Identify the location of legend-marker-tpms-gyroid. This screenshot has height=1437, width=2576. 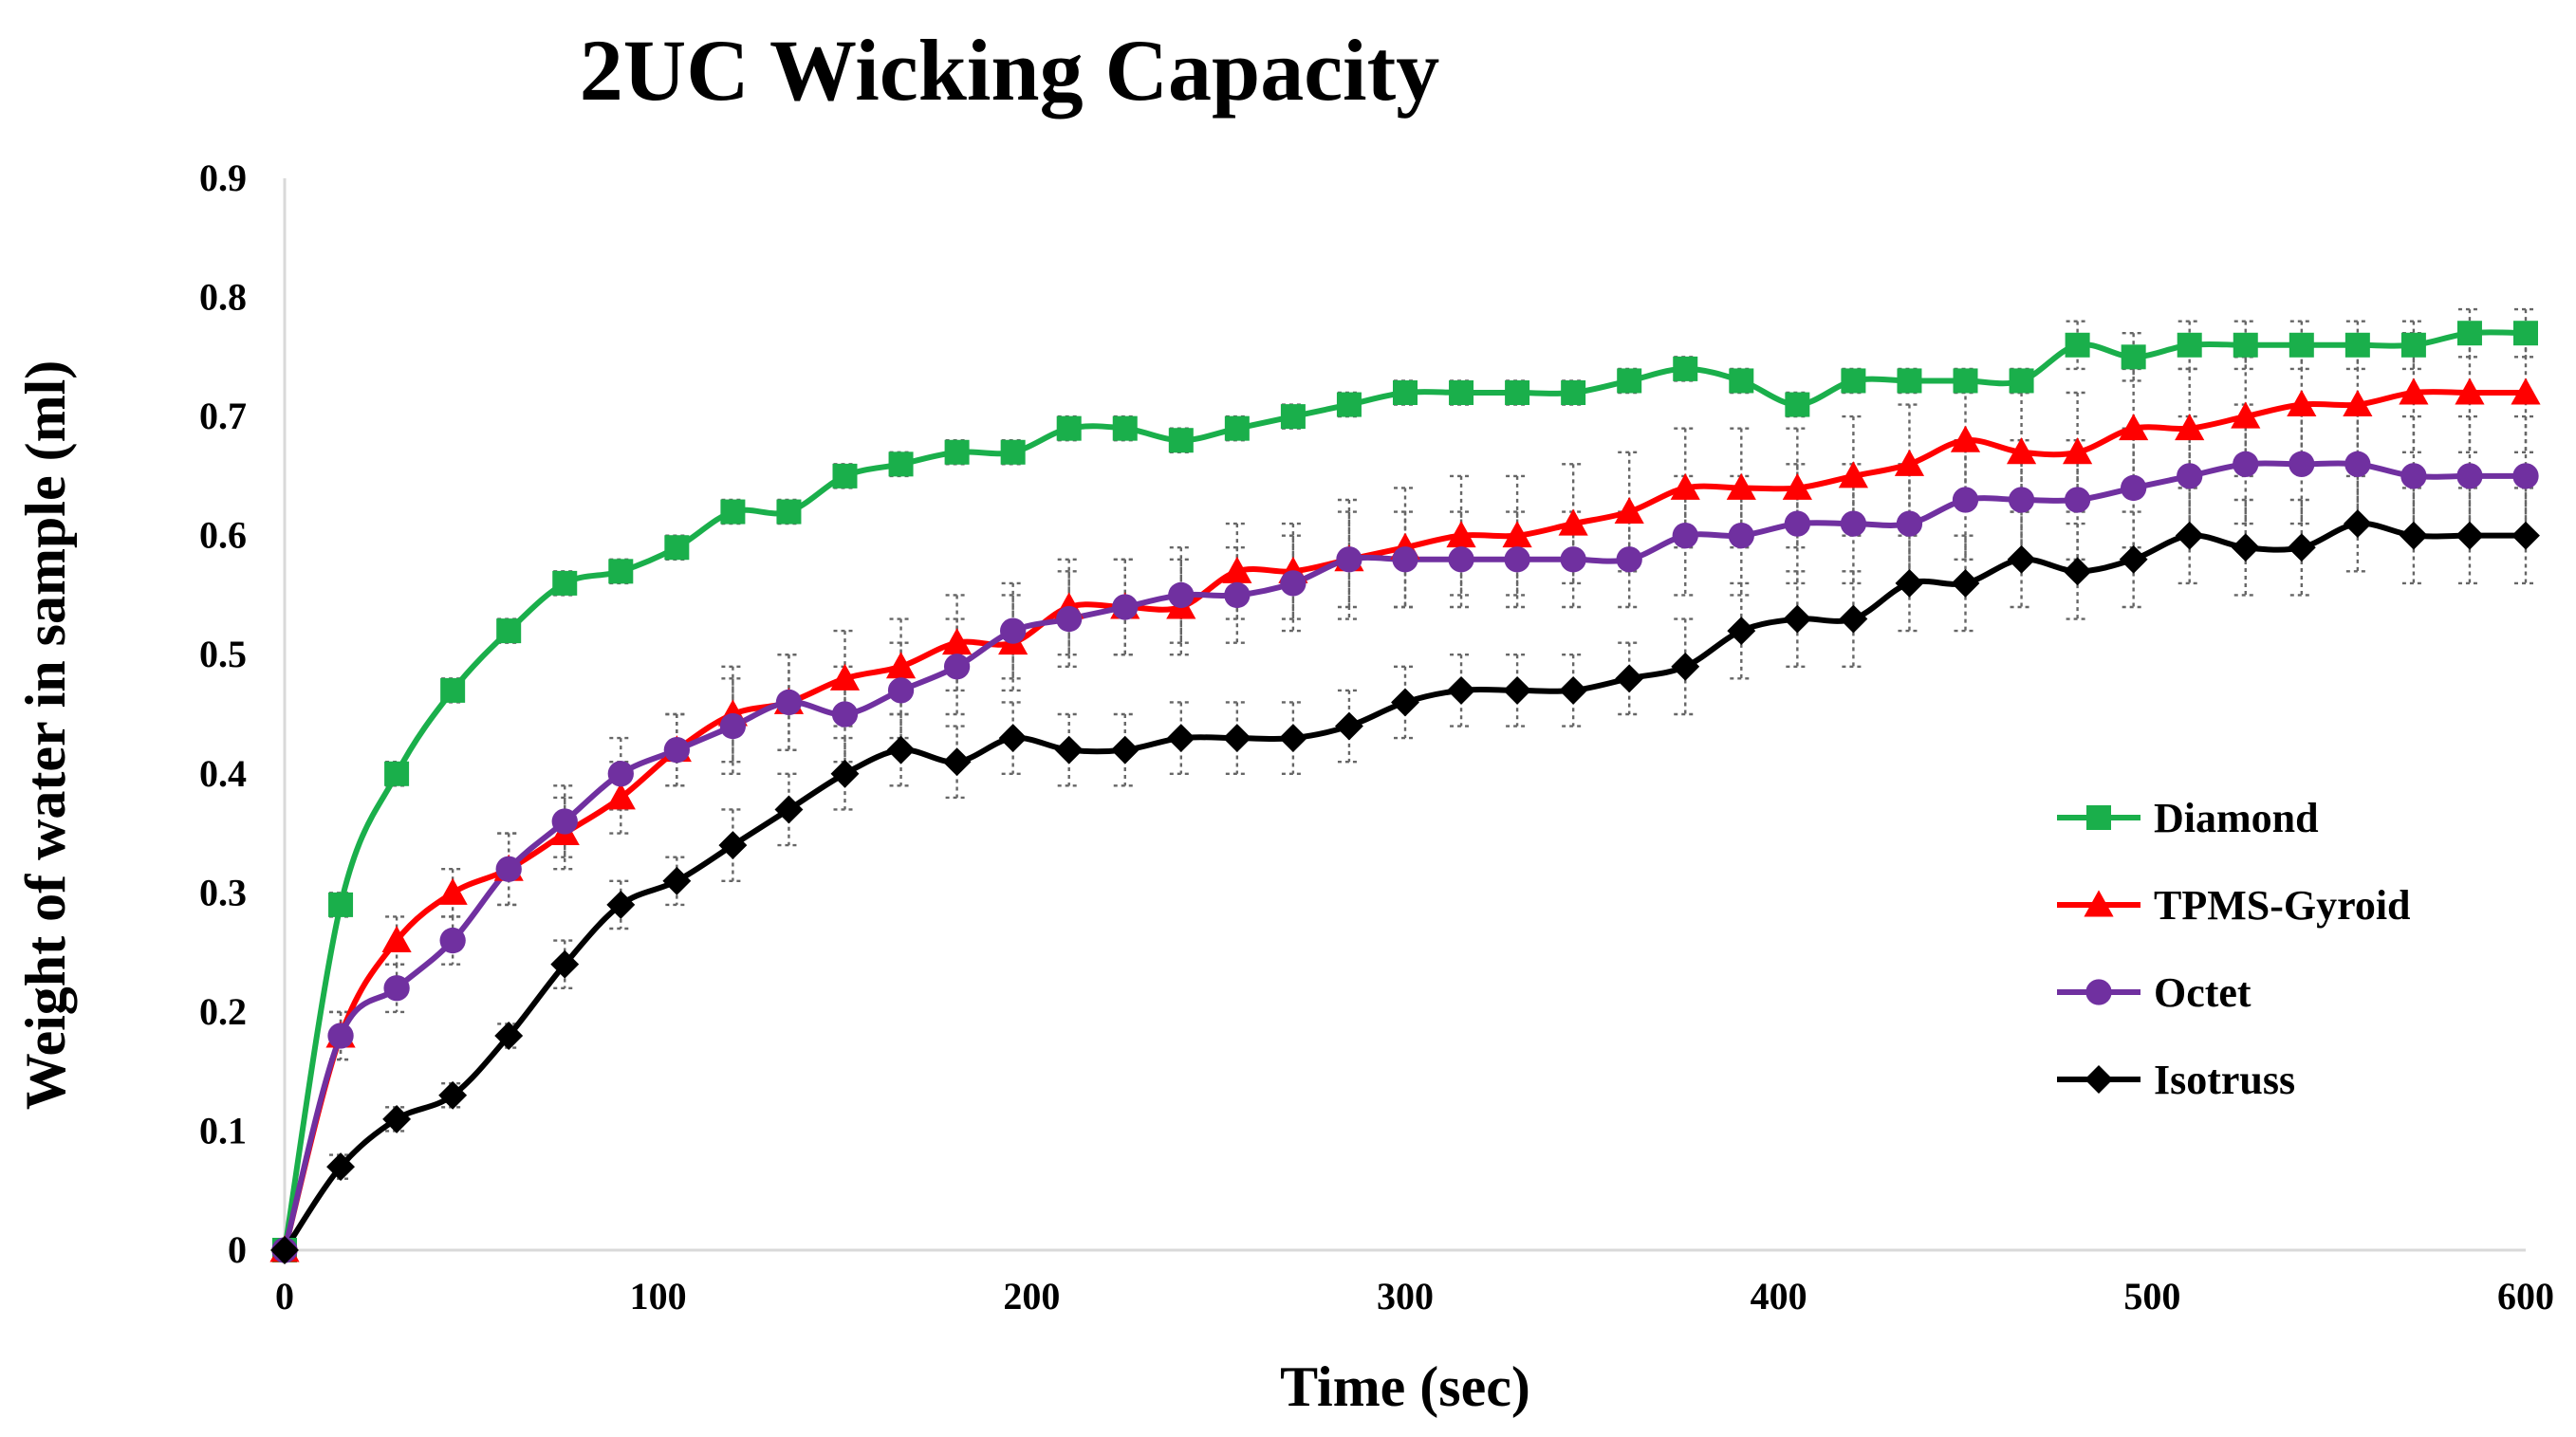
(2099, 903).